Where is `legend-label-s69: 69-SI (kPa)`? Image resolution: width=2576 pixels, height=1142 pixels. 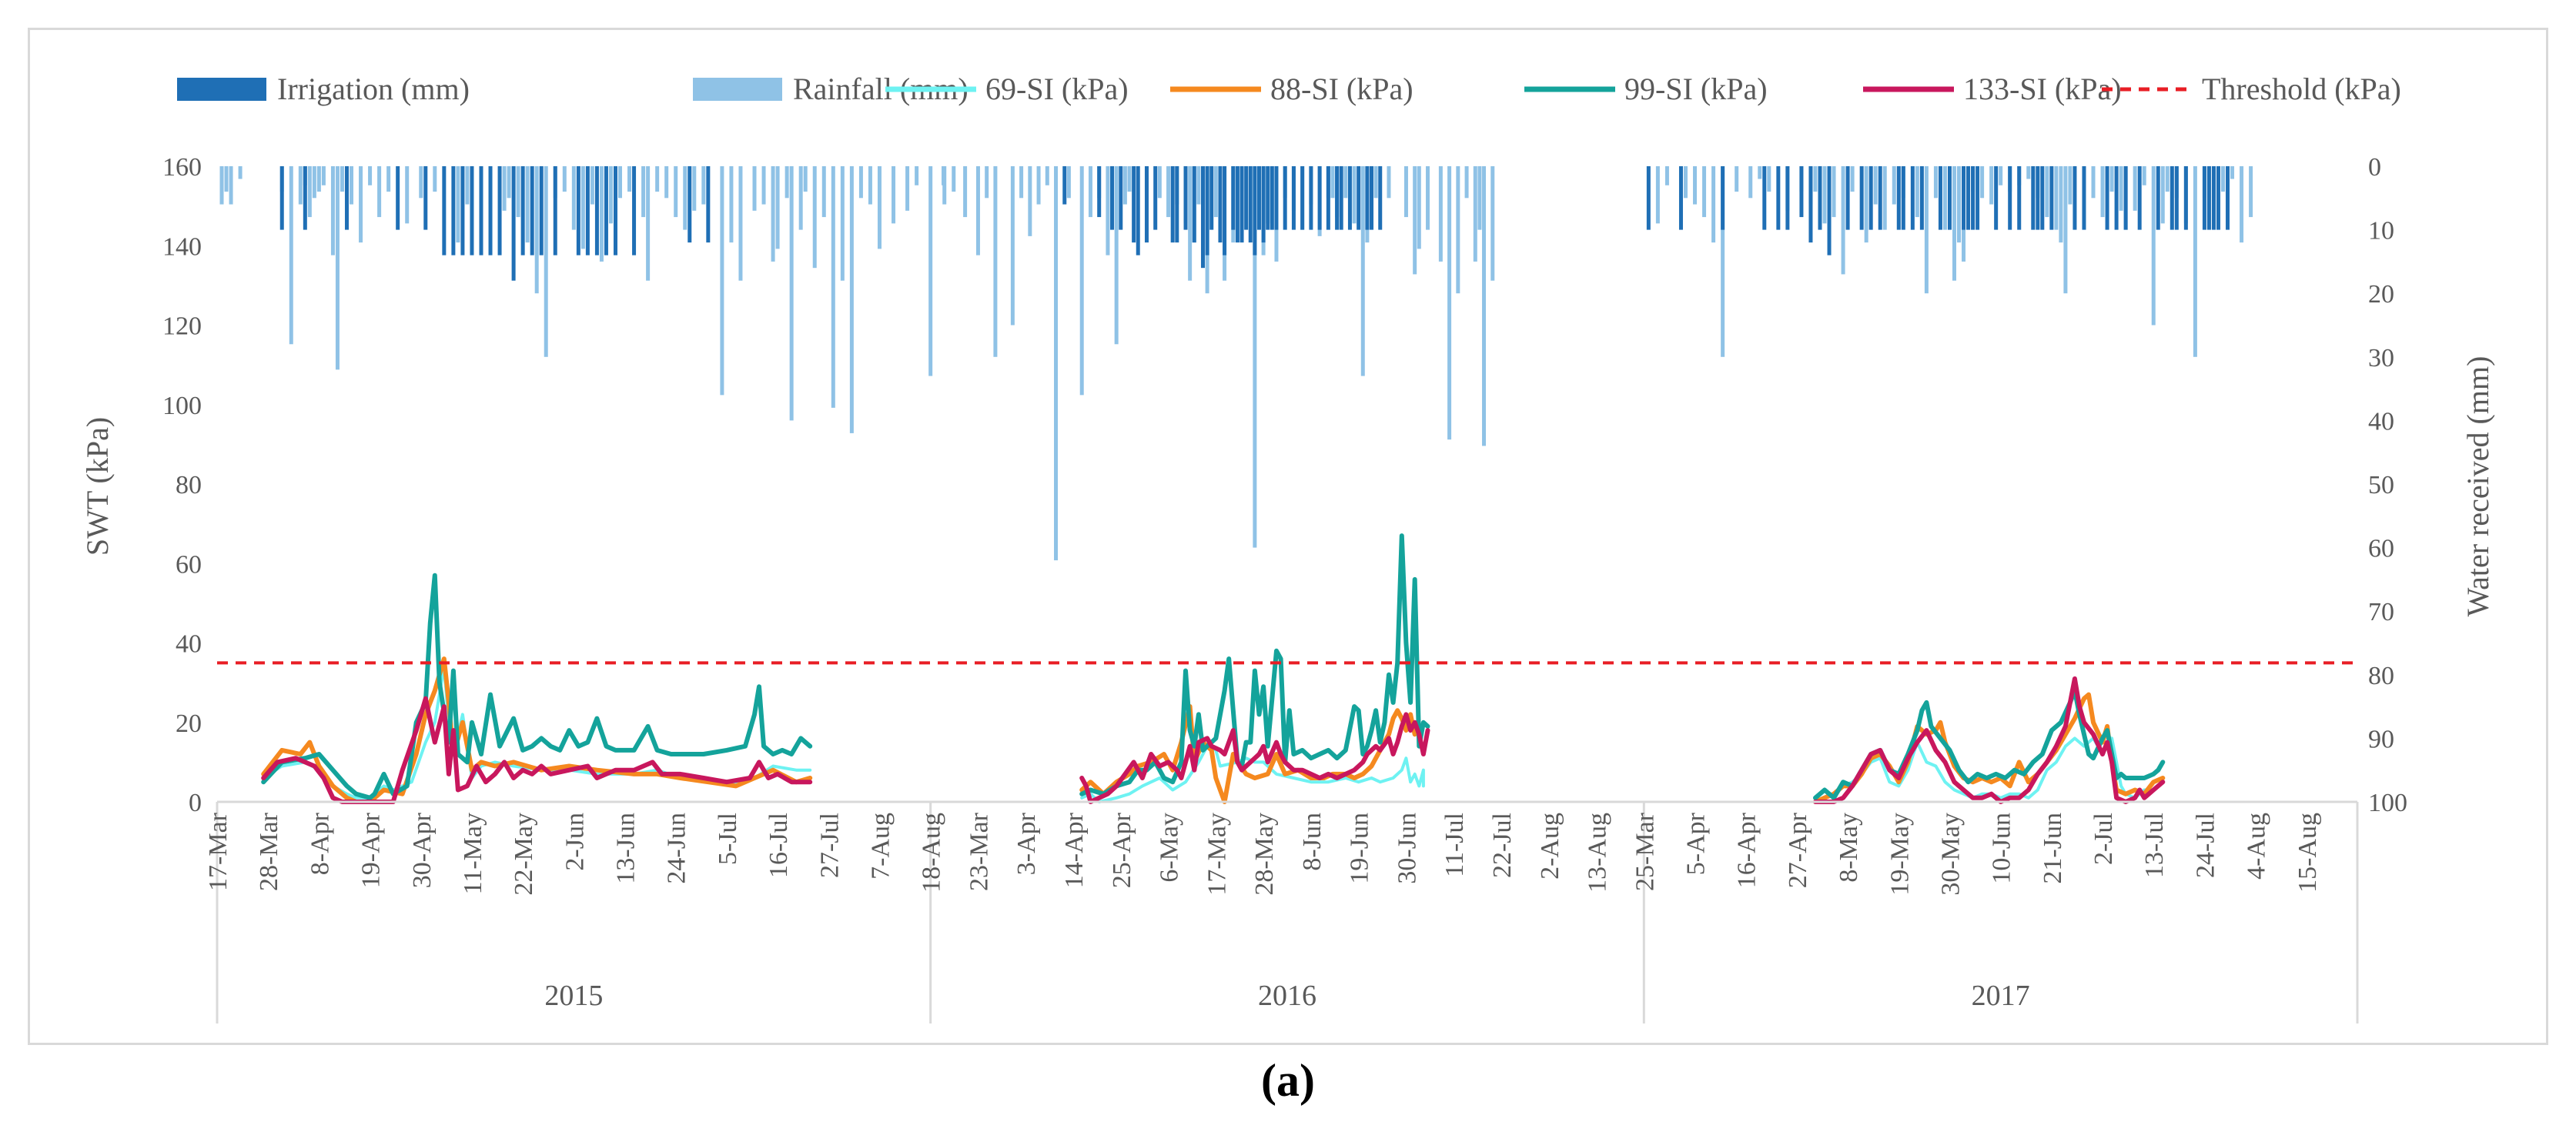
legend-label-s69: 69-SI (kPa) is located at coordinates (1057, 89).